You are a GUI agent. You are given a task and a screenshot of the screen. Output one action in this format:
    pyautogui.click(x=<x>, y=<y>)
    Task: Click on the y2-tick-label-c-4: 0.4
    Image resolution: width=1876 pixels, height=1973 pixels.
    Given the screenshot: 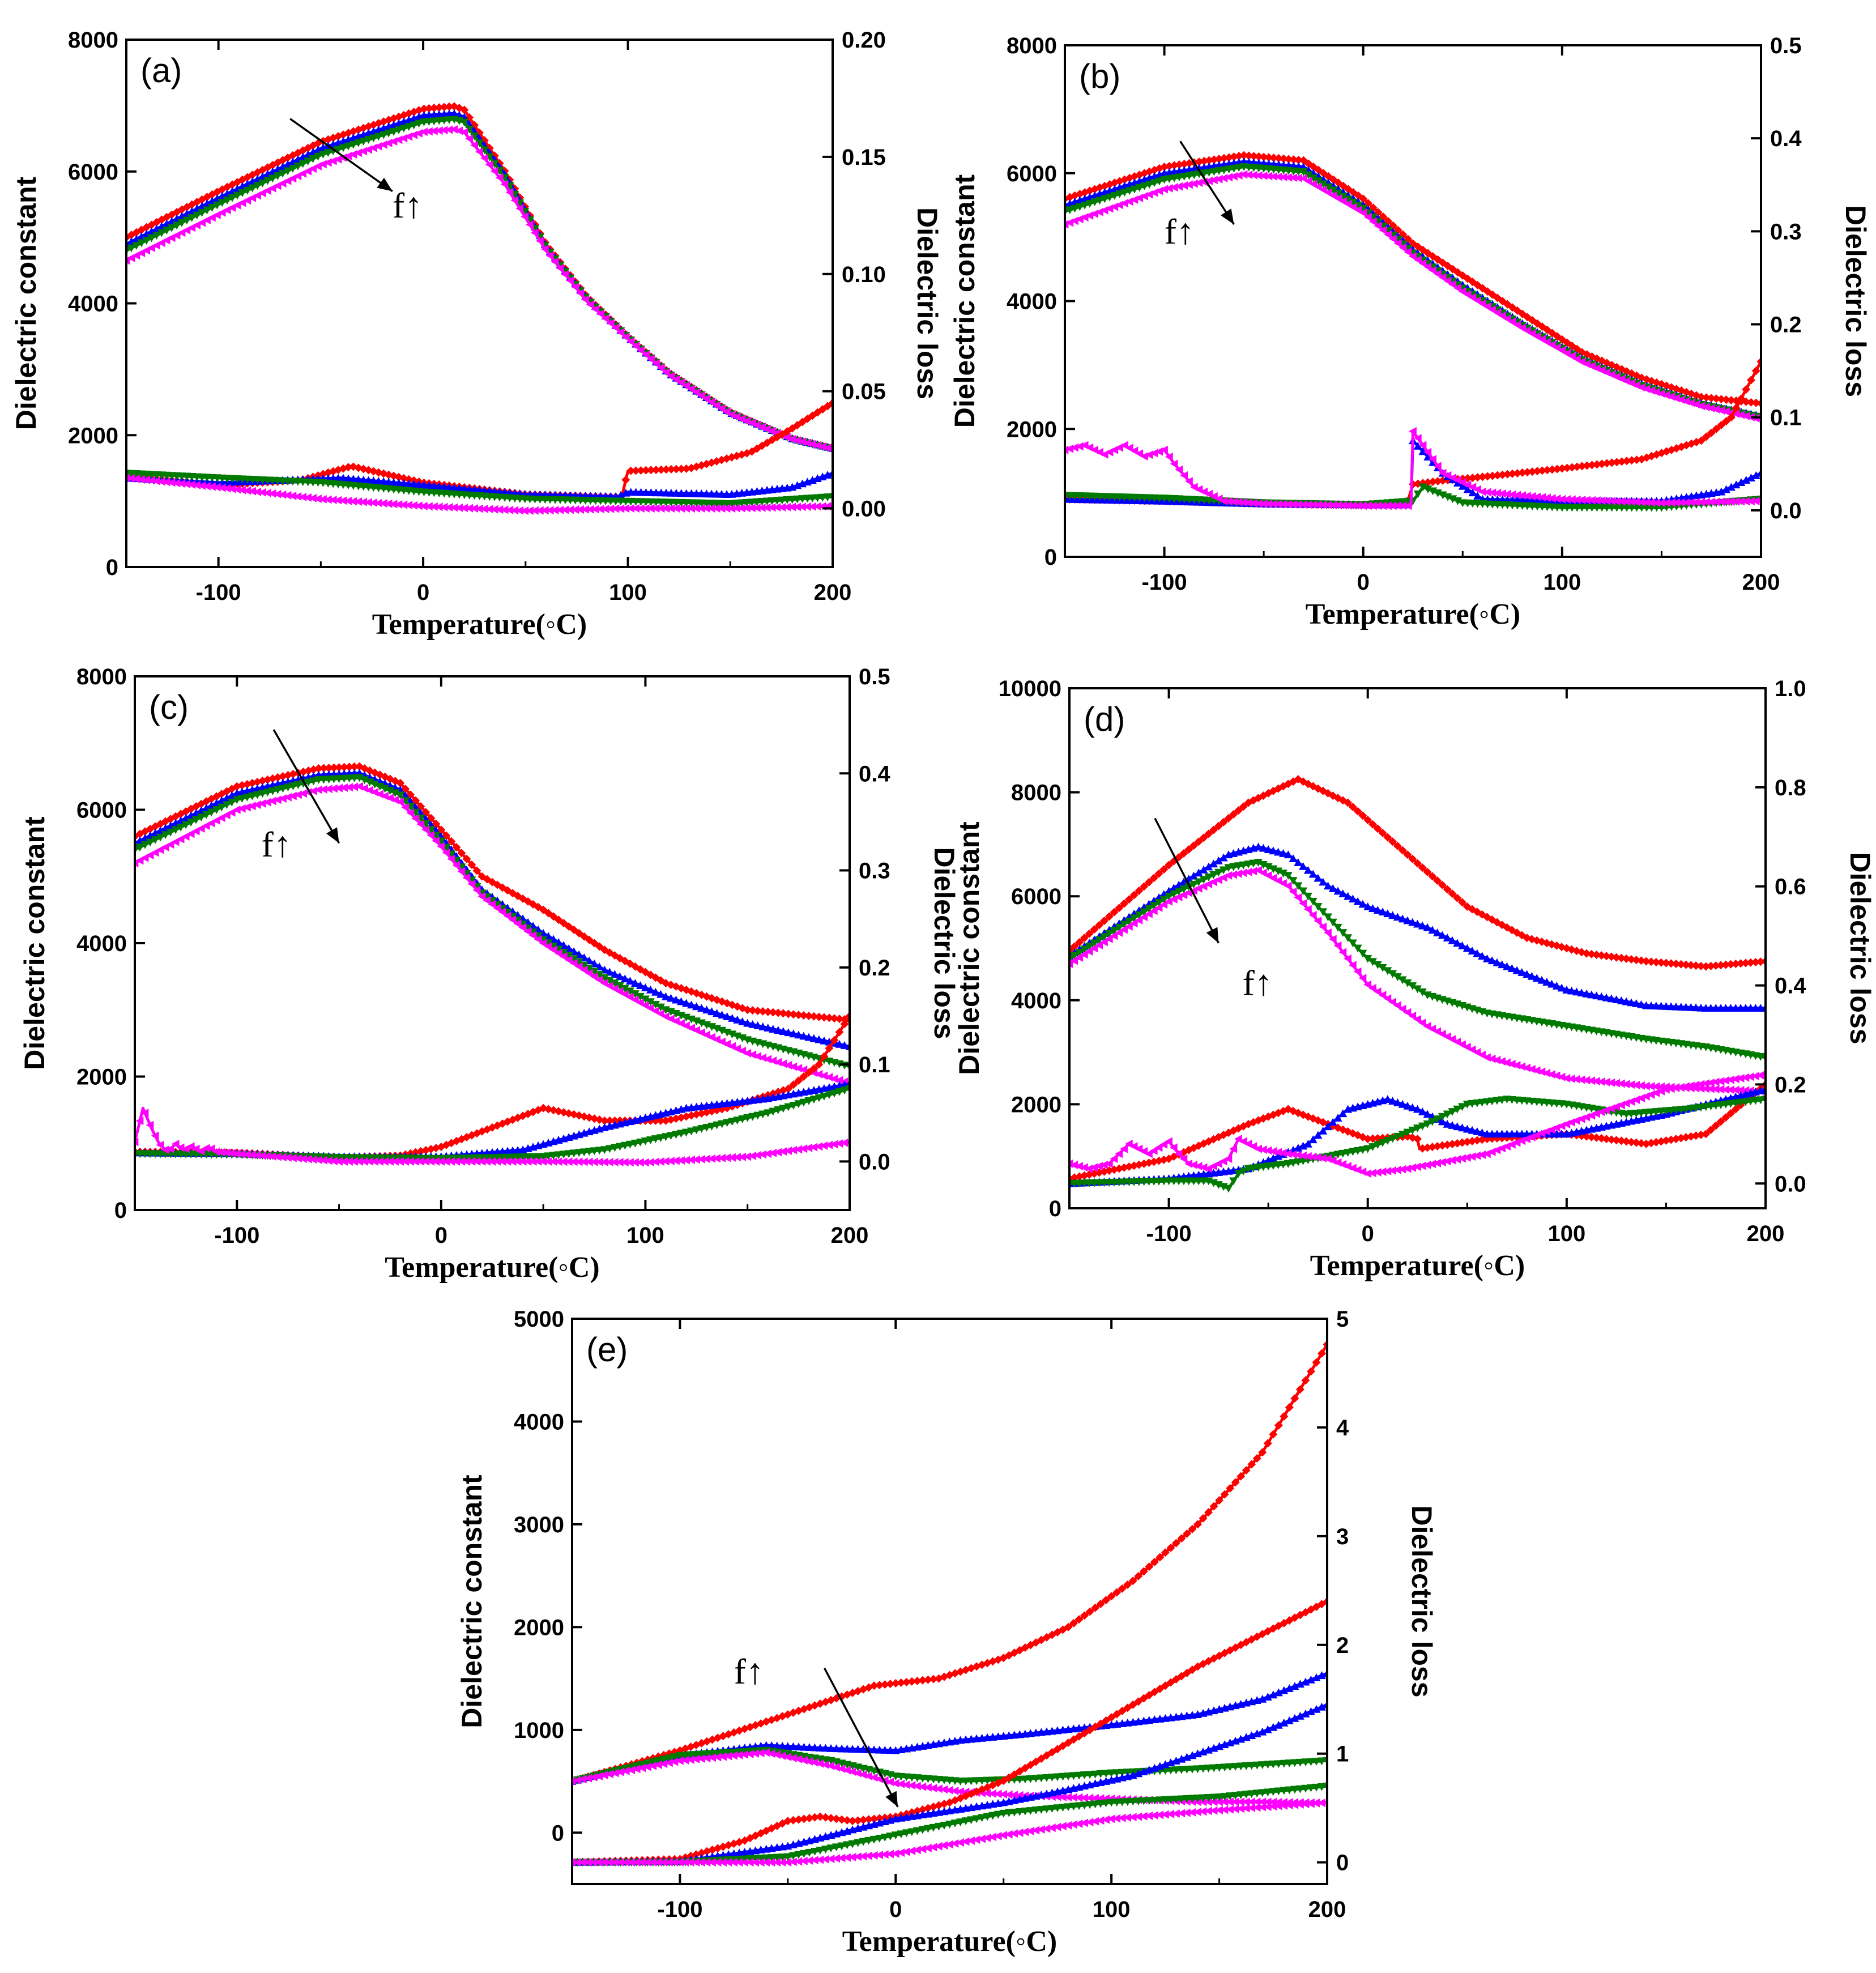 What is the action you would take?
    pyautogui.click(x=874, y=773)
    